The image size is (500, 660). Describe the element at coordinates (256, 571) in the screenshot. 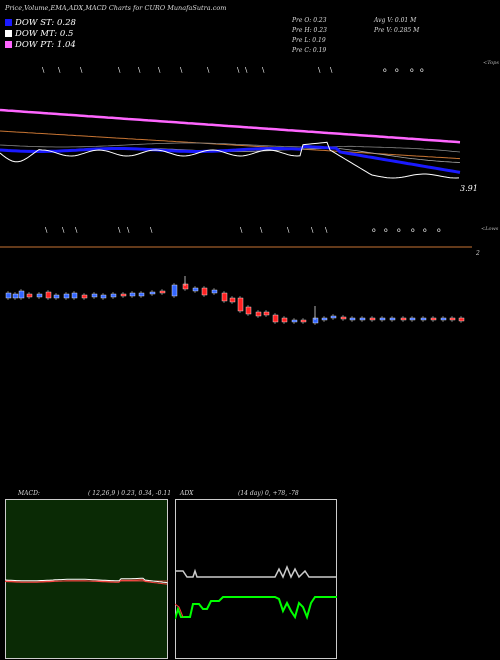

I see `adx-line` at that location.